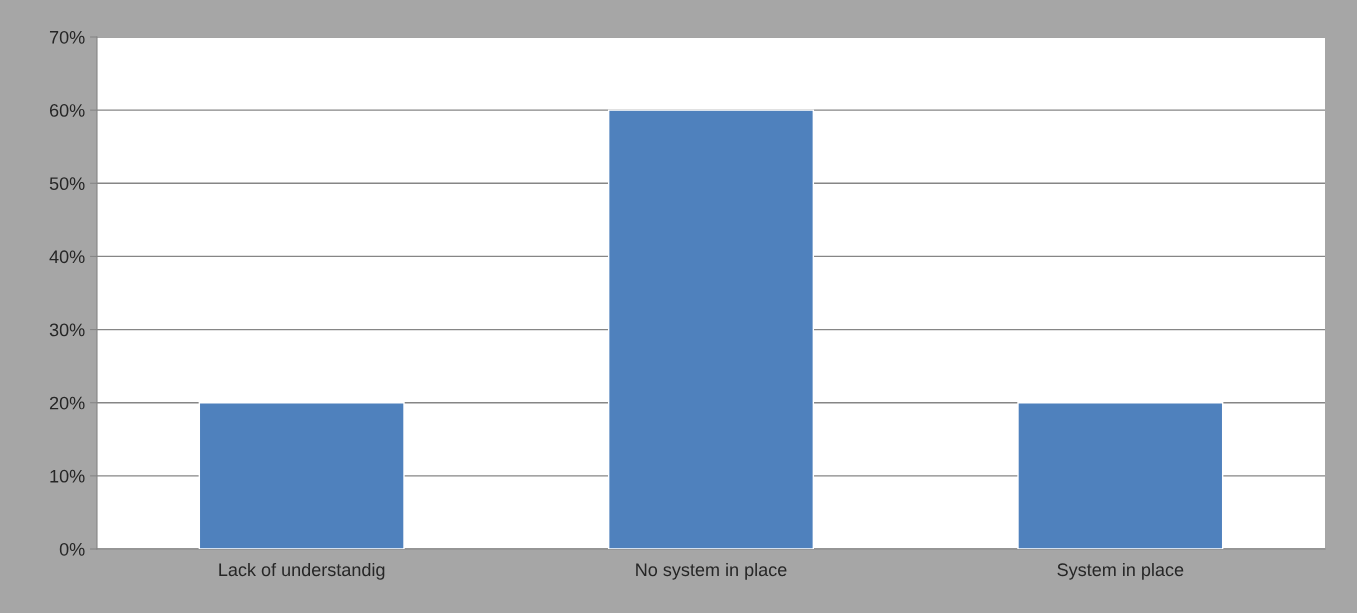 Image resolution: width=1357 pixels, height=613 pixels. I want to click on x-tick-label: System in place, so click(1120, 571).